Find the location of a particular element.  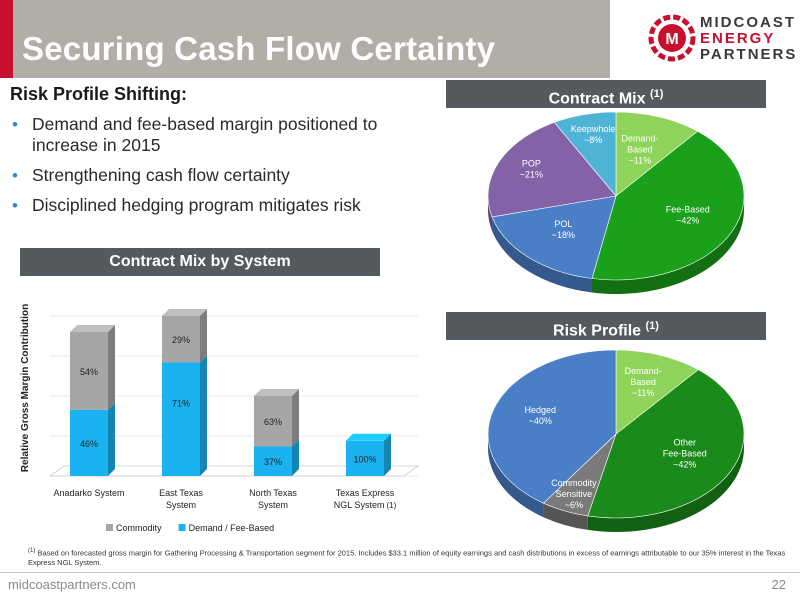

contract-mix-by-system-title: Contract Mix by System is located at coordinates (200, 261).